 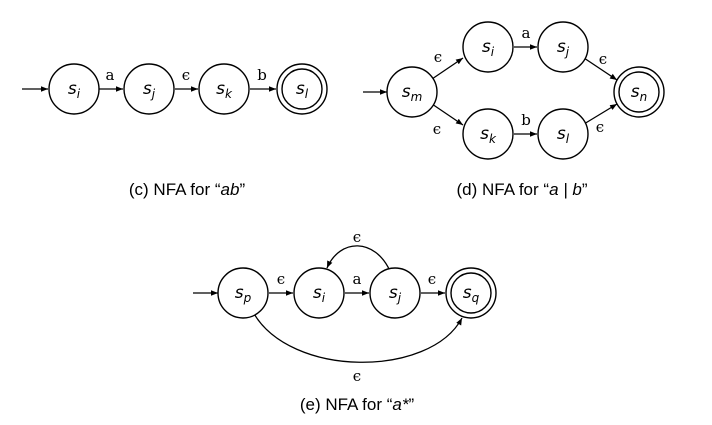 I want to click on state-c-si: si, so click(x=74, y=89).